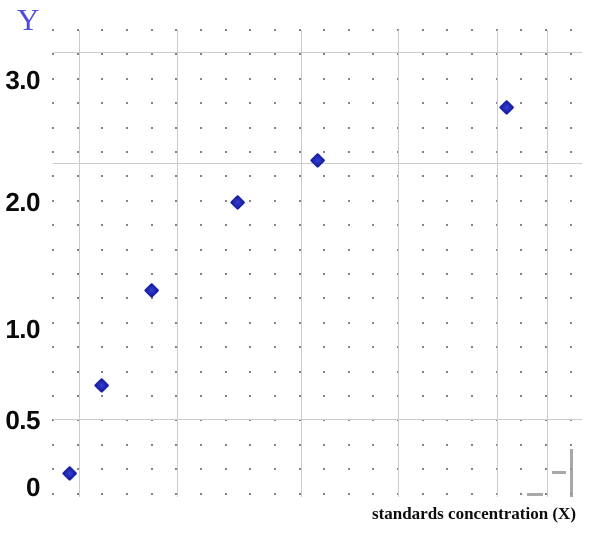 The width and height of the screenshot is (600, 546). What do you see at coordinates (318, 161) in the screenshot?
I see `data-point-marker` at bounding box center [318, 161].